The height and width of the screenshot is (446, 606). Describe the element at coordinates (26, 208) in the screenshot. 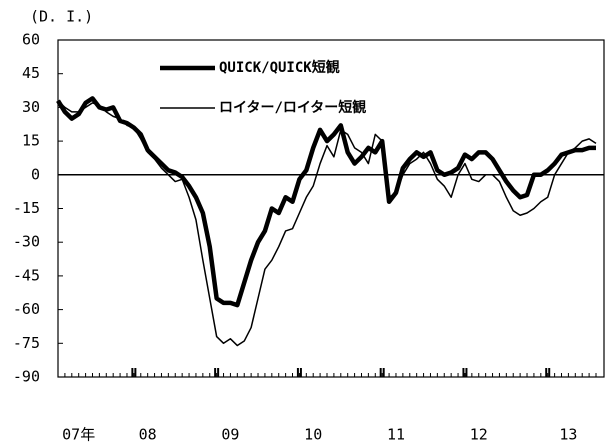

I see `y-tick-label: -15` at that location.